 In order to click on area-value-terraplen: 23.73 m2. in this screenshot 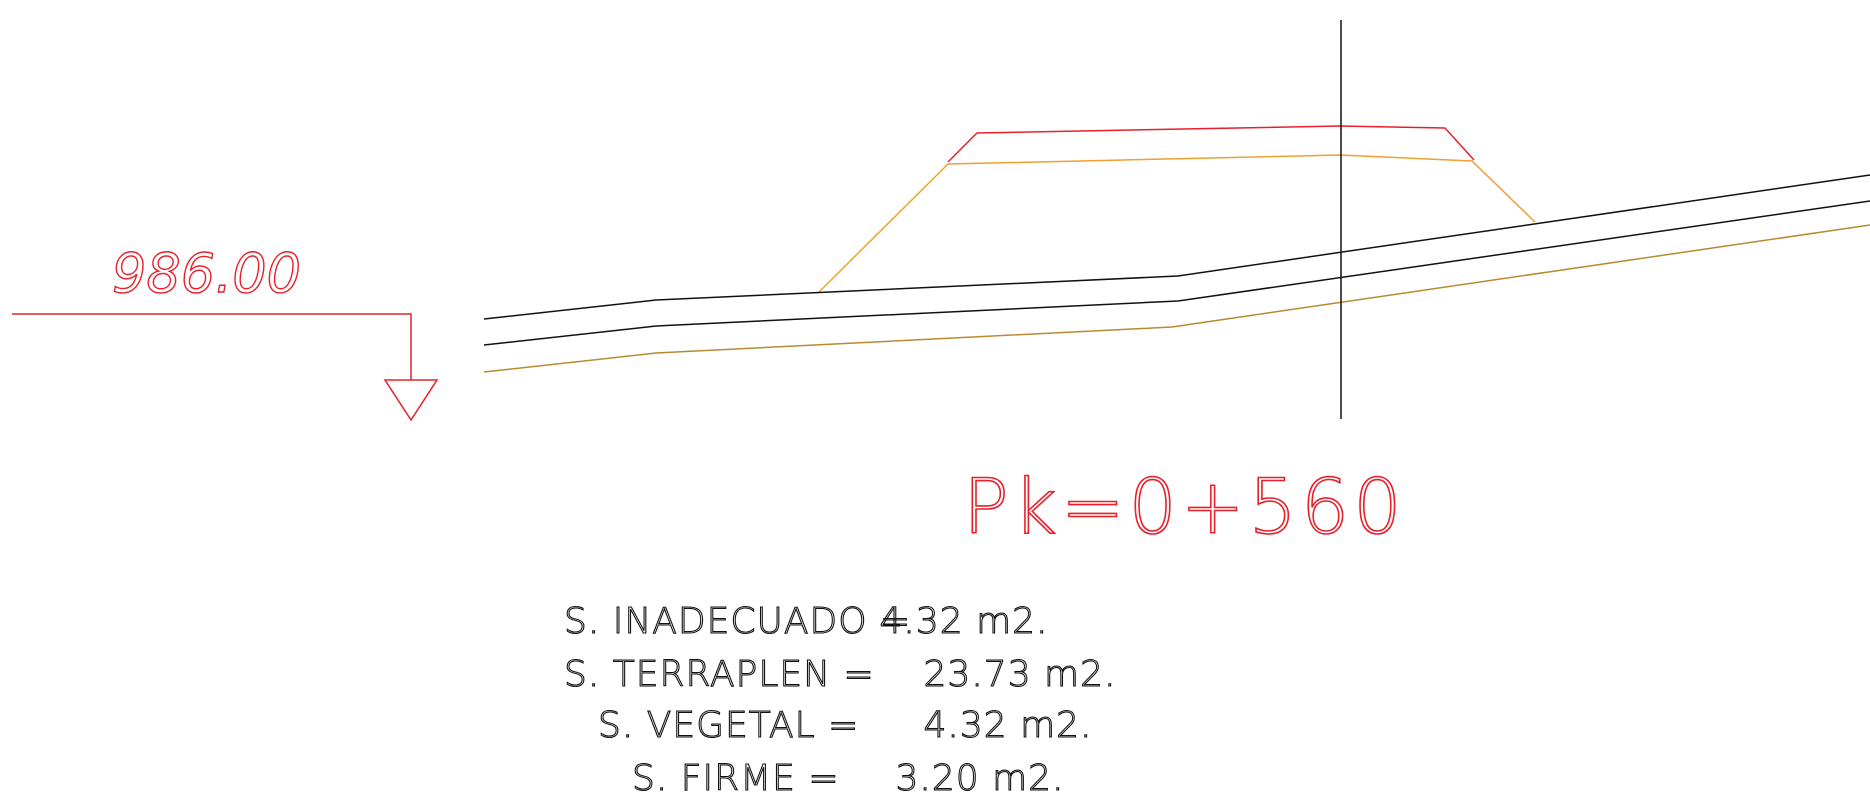, I will do `click(1020, 674)`.